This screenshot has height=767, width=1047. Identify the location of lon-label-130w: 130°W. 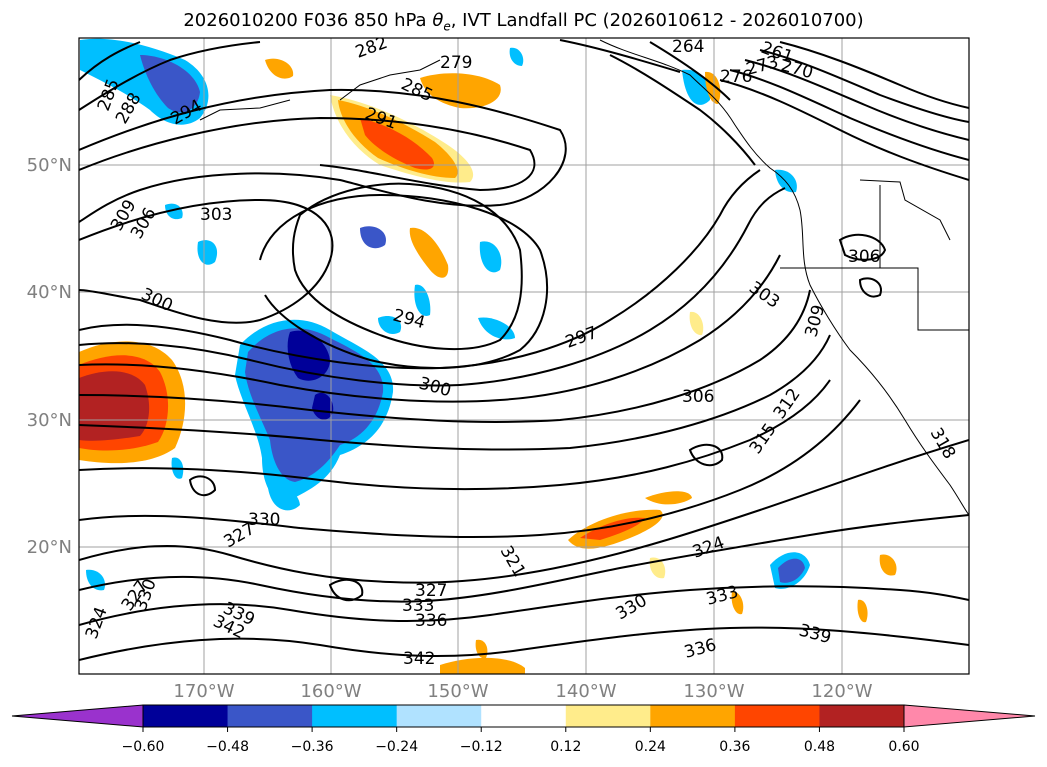
(713, 691).